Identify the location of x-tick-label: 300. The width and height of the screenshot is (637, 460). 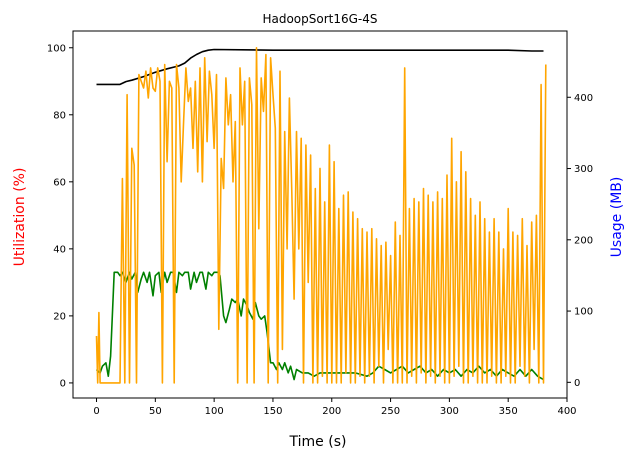
(449, 411).